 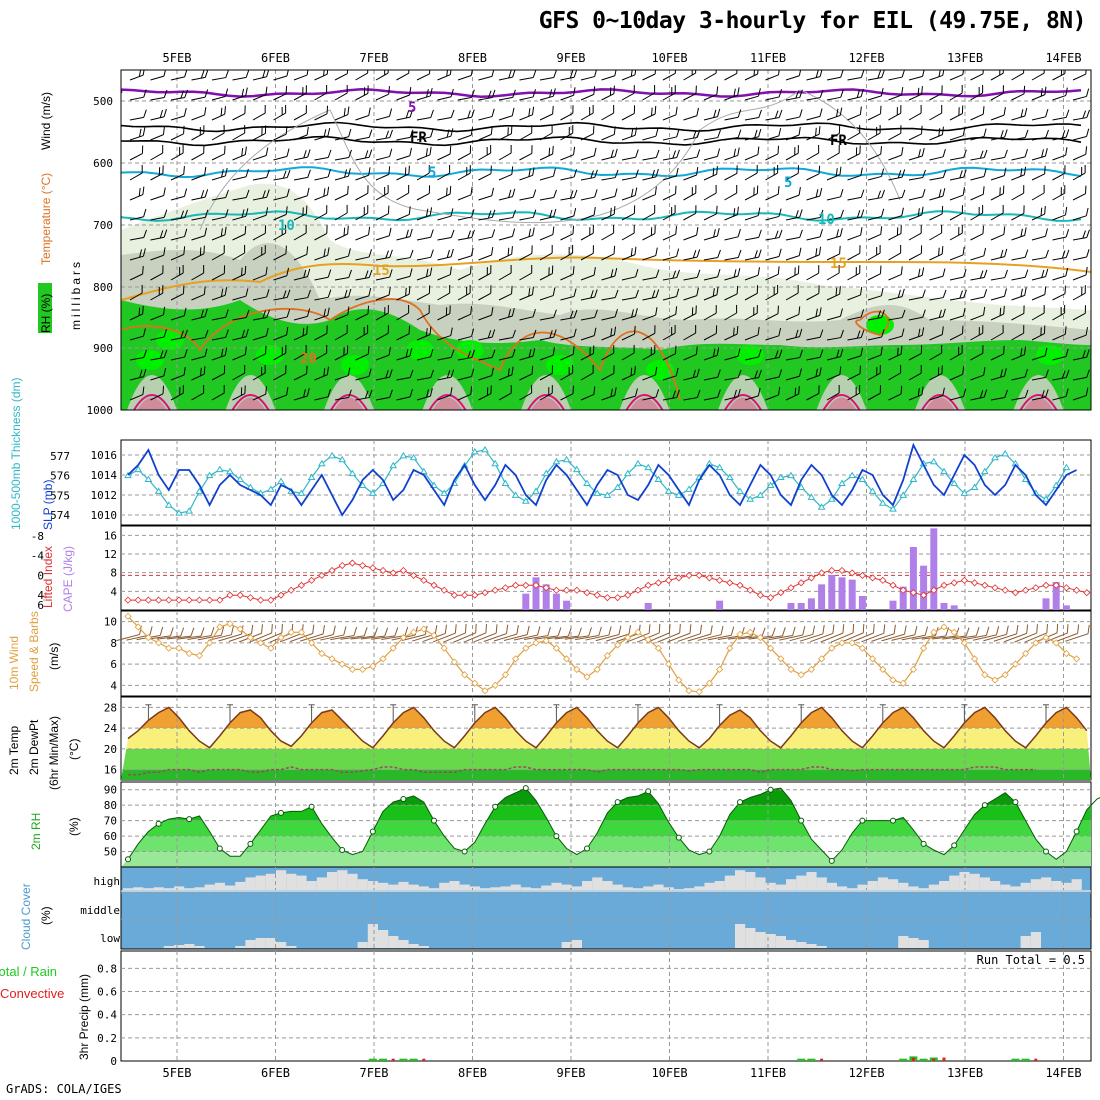 What do you see at coordinates (571, 1073) in the screenshot?
I see `date-label-bottom: 9FEB` at bounding box center [571, 1073].